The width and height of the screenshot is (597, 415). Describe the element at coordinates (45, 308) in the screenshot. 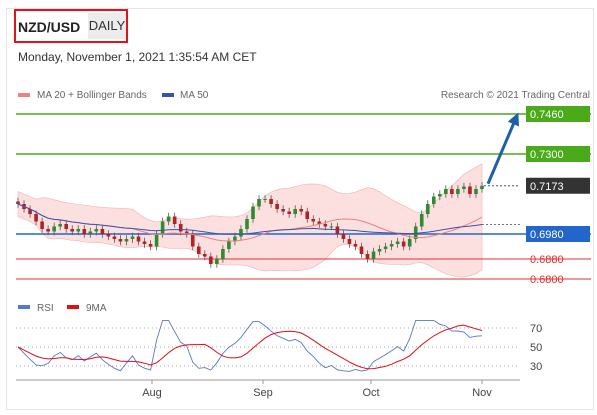

I see `rsi-legend-label: RSI` at that location.